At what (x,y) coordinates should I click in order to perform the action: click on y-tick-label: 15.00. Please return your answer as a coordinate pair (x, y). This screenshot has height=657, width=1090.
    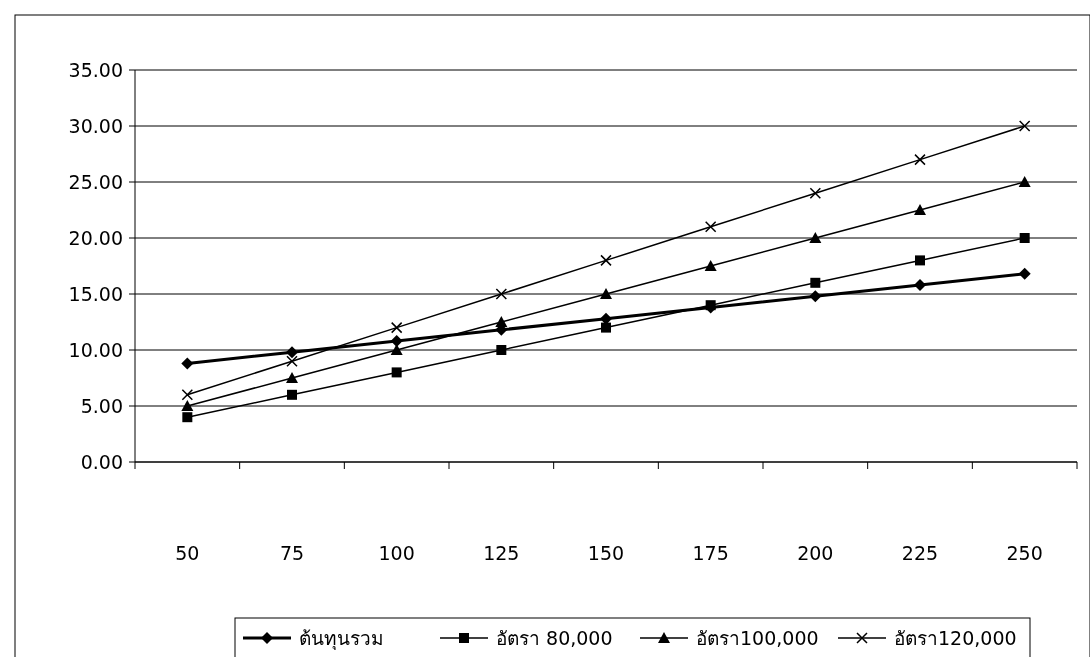
    Looking at the image, I should click on (95, 294).